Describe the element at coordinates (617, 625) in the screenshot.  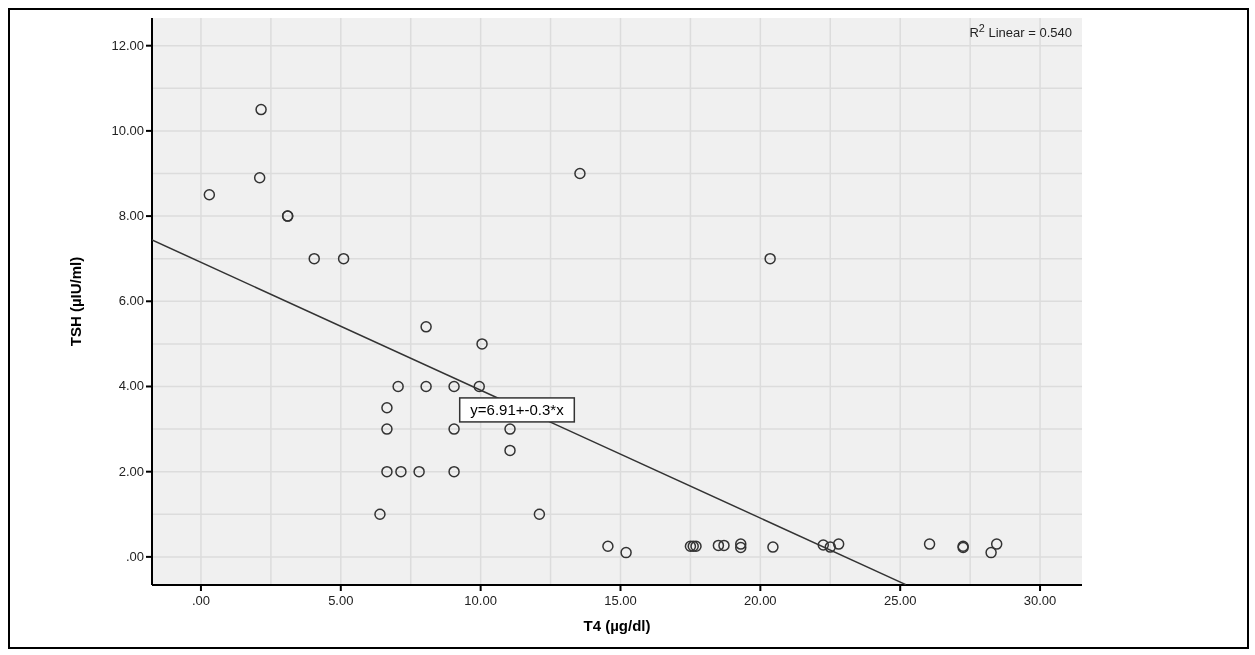
I see `x-axis-title: T4 (µg/dl)` at that location.